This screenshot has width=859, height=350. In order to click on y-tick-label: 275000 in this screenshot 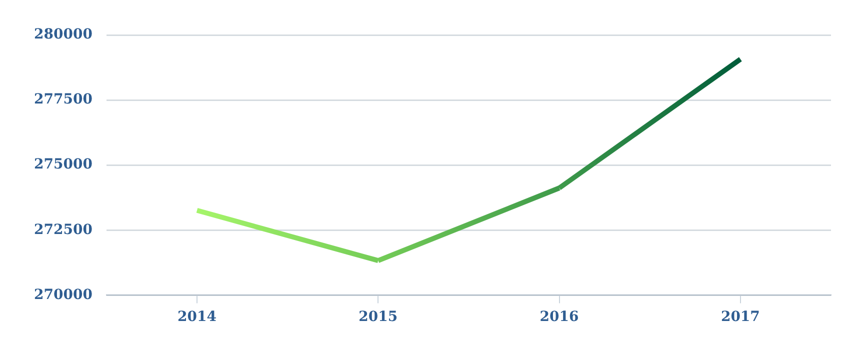, I will do `click(63, 164)`.